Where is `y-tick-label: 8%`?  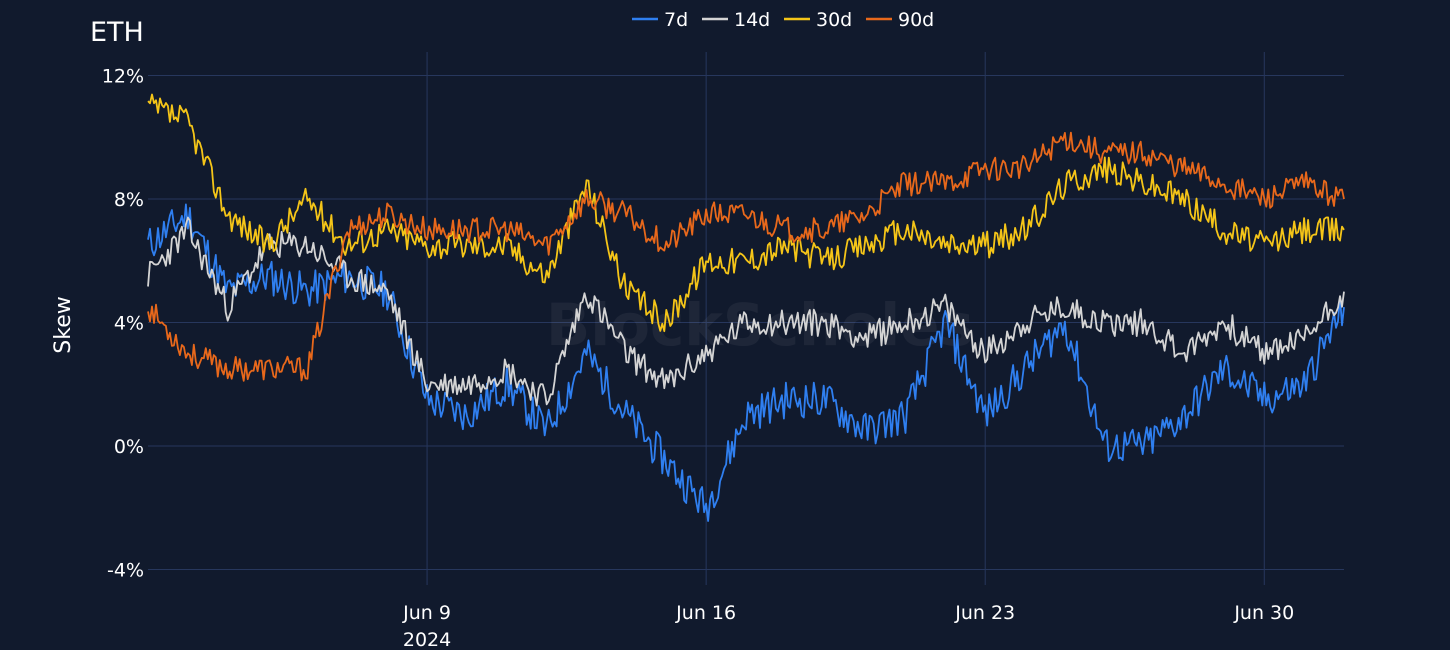
y-tick-label: 8% is located at coordinates (129, 200).